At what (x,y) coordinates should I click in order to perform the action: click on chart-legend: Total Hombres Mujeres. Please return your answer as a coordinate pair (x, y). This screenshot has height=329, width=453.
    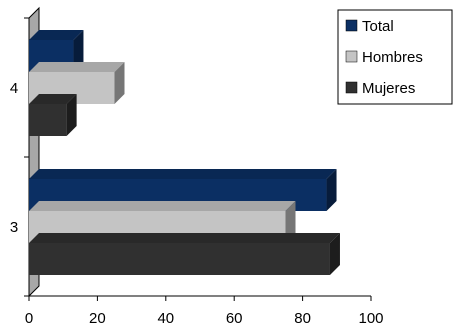
    Looking at the image, I should click on (395, 57).